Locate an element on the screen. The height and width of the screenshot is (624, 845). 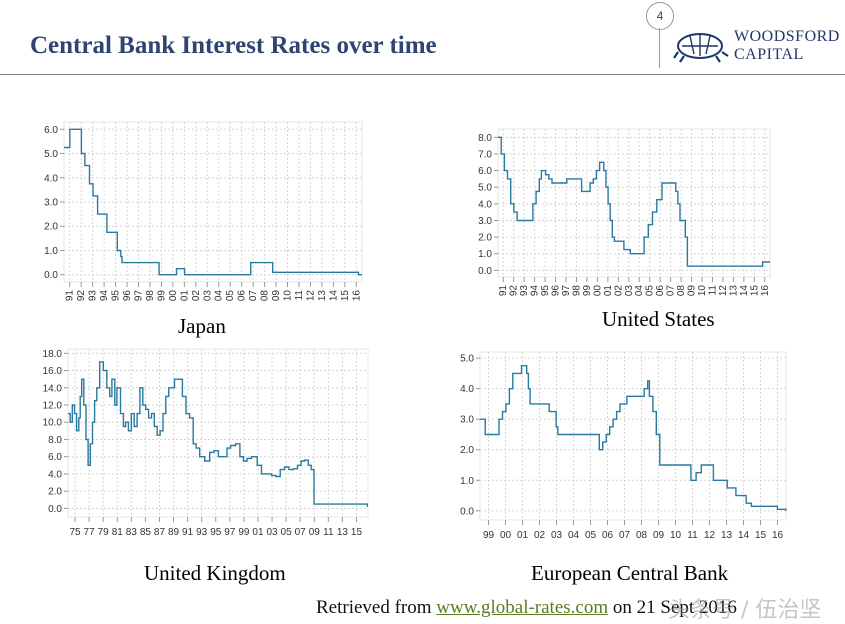
source-prefix: Retrieved from is located at coordinates (376, 607).